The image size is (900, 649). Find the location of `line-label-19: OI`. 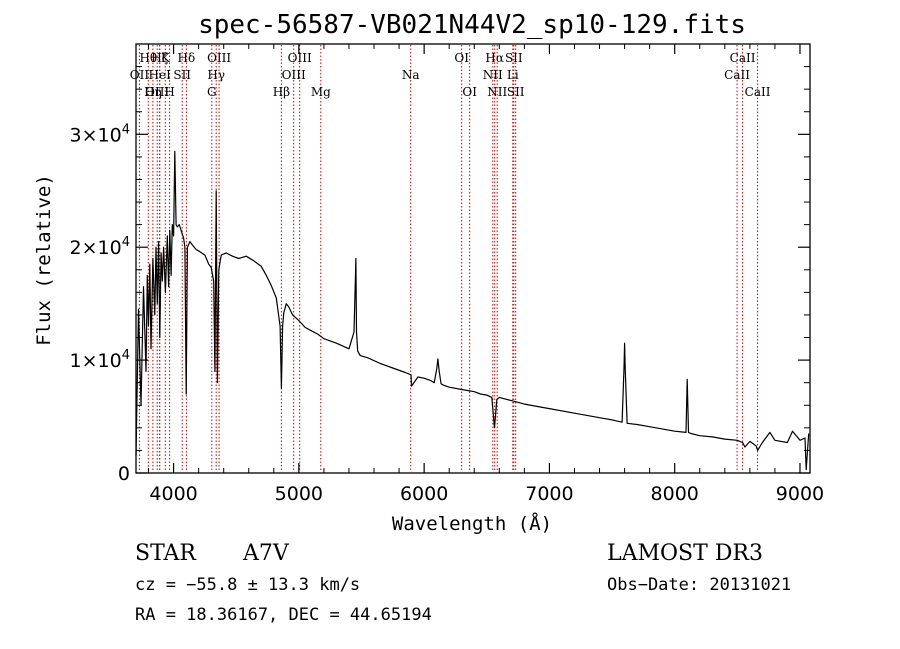

line-label-19: OI is located at coordinates (469, 92).